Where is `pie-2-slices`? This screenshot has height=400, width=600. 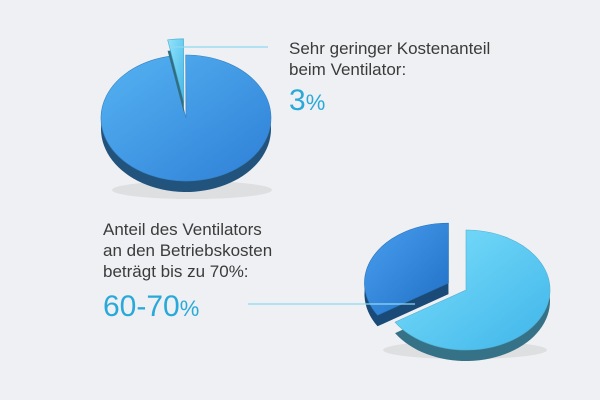
pie-2-slices is located at coordinates (457, 291).